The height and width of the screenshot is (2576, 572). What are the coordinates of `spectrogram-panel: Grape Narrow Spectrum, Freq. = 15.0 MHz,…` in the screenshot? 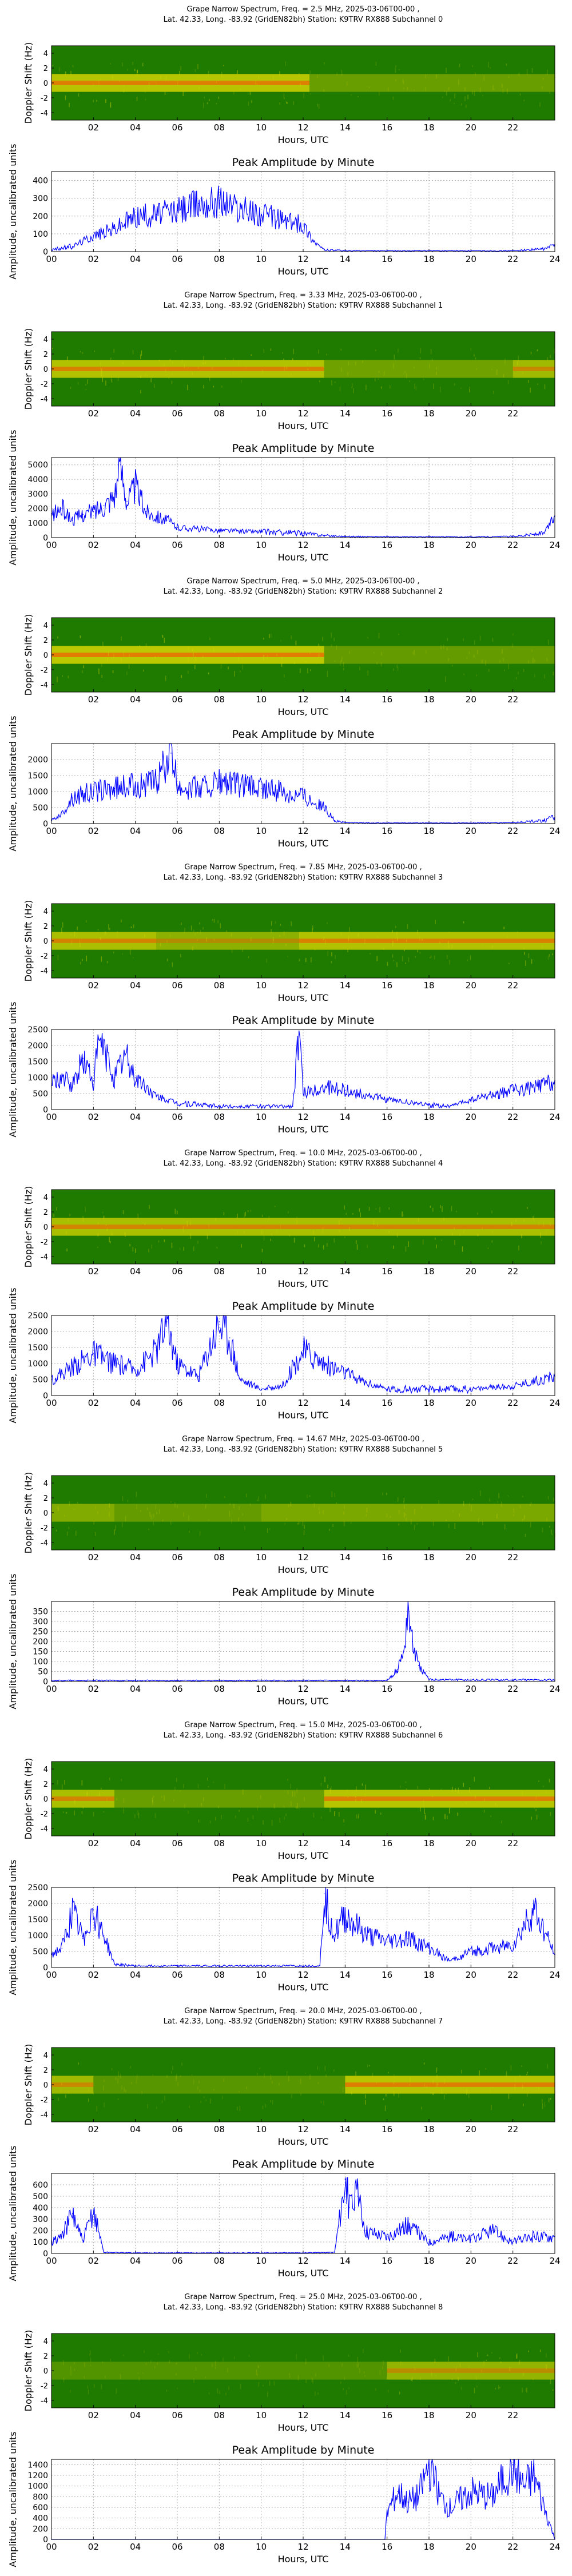 It's located at (289, 1791).